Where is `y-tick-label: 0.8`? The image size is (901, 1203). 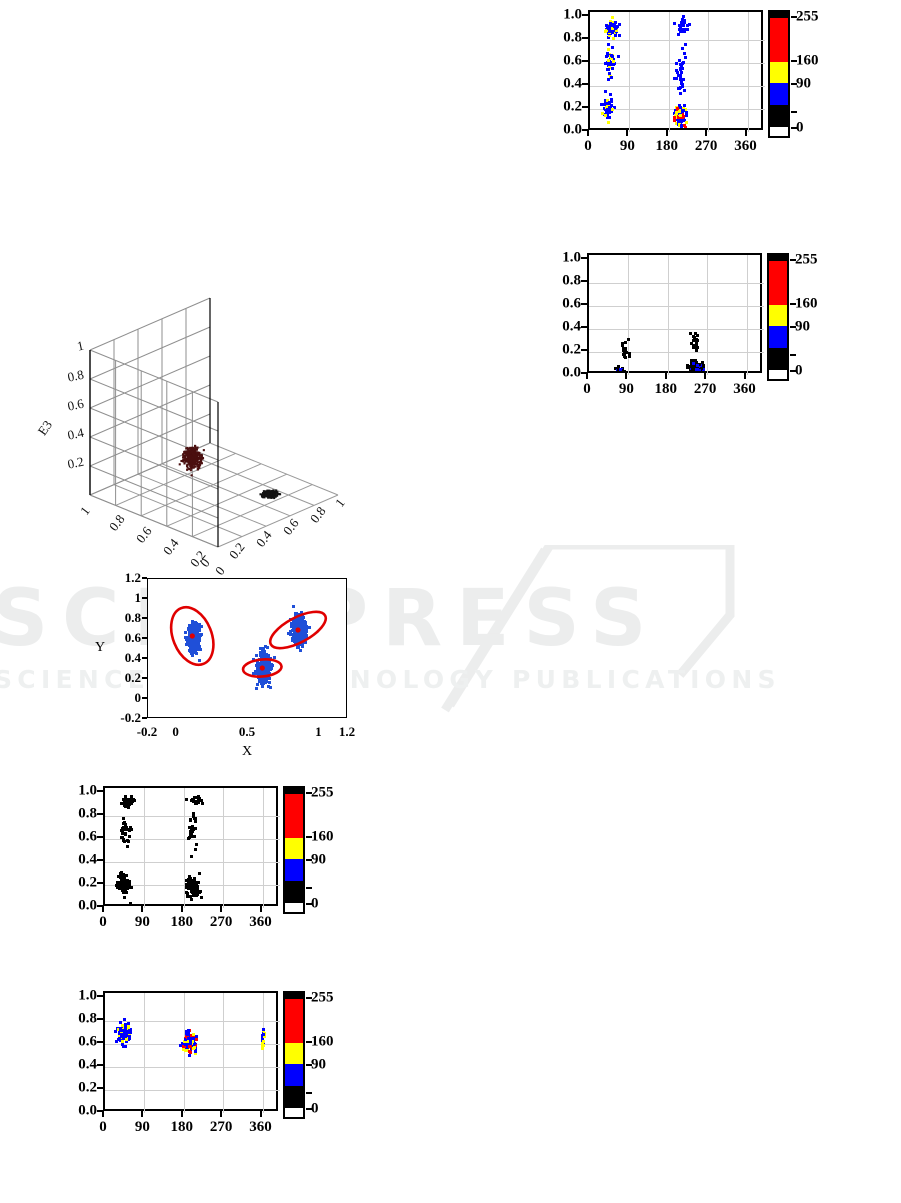
y-tick-label: 0.8 is located at coordinates (572, 37).